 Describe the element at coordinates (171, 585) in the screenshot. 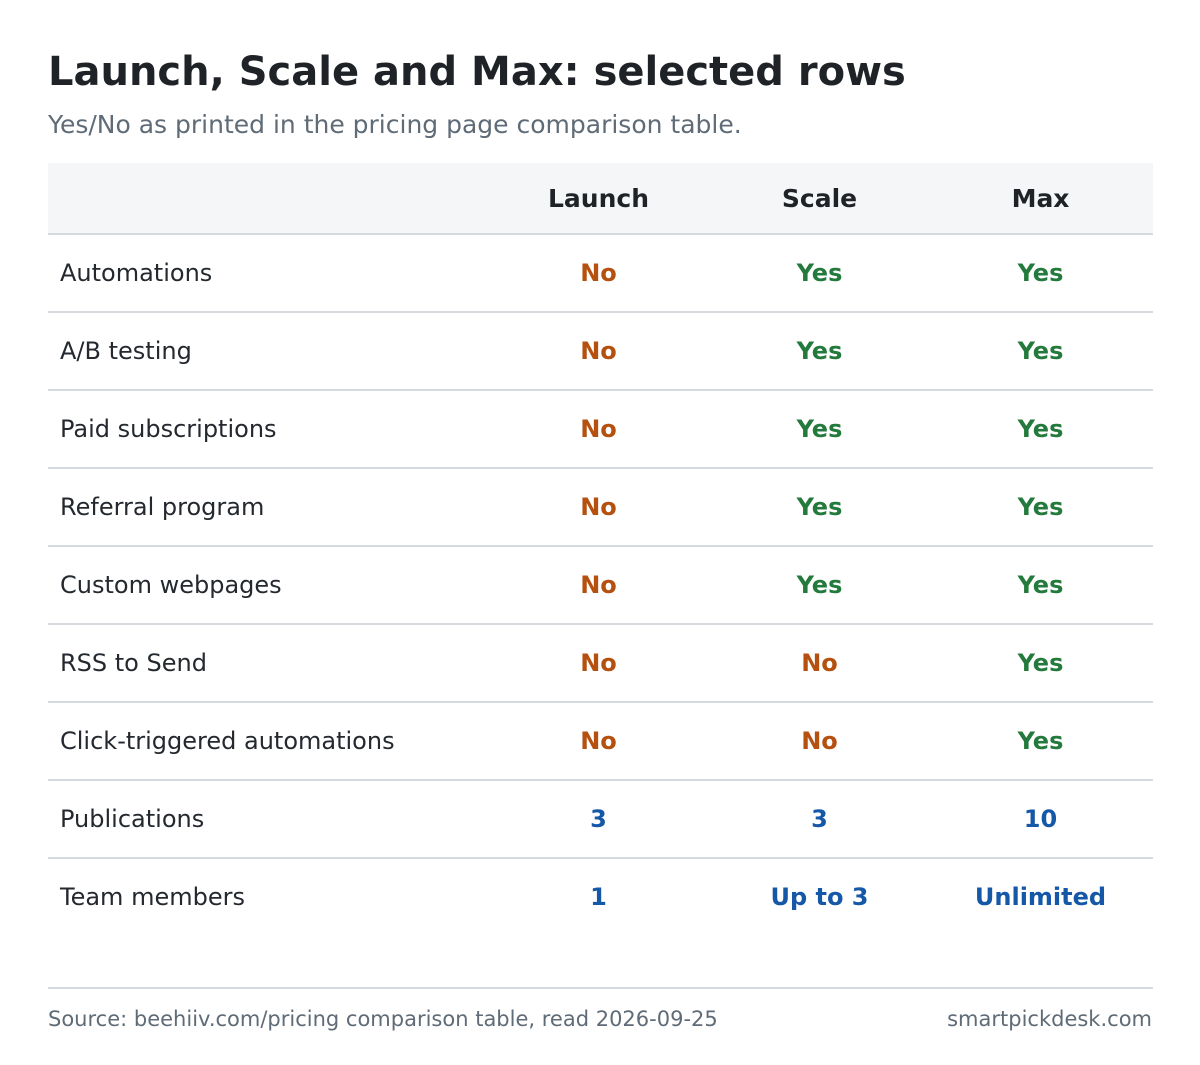

I see `feature-label: Custom webpages` at that location.